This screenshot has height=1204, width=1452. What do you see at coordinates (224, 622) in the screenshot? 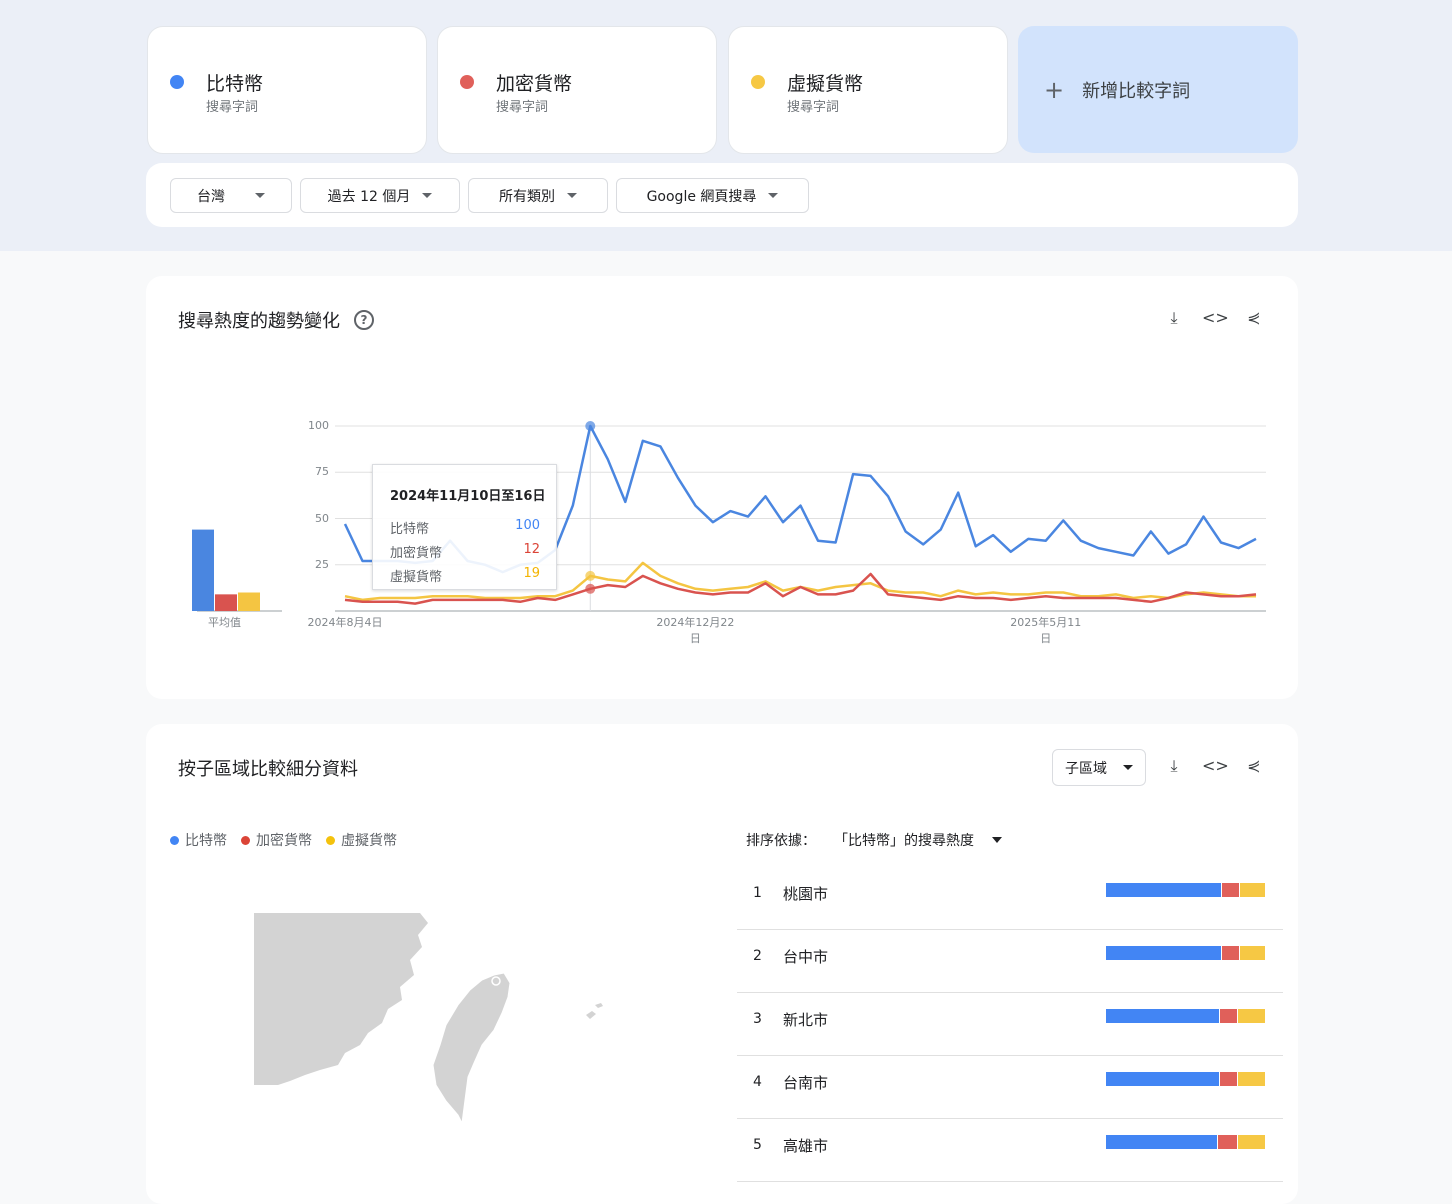
I see `average-label: 平均值` at bounding box center [224, 622].